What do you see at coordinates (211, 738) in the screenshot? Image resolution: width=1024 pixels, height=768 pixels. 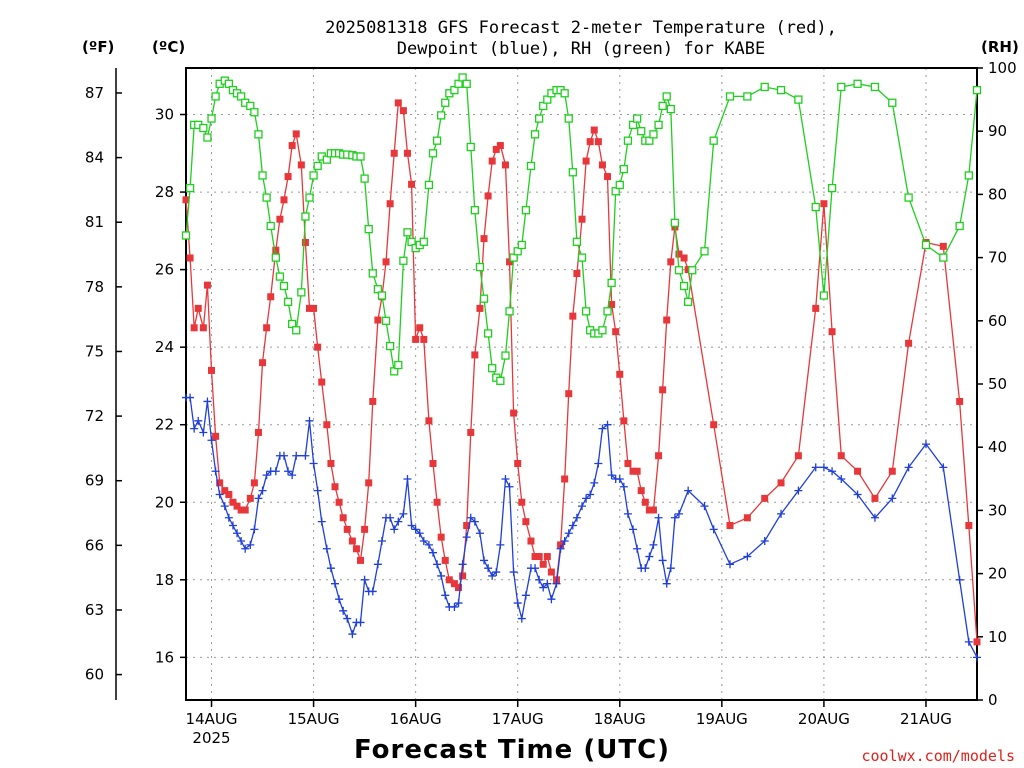 I see `x-tick-sublabel: 2025` at bounding box center [211, 738].